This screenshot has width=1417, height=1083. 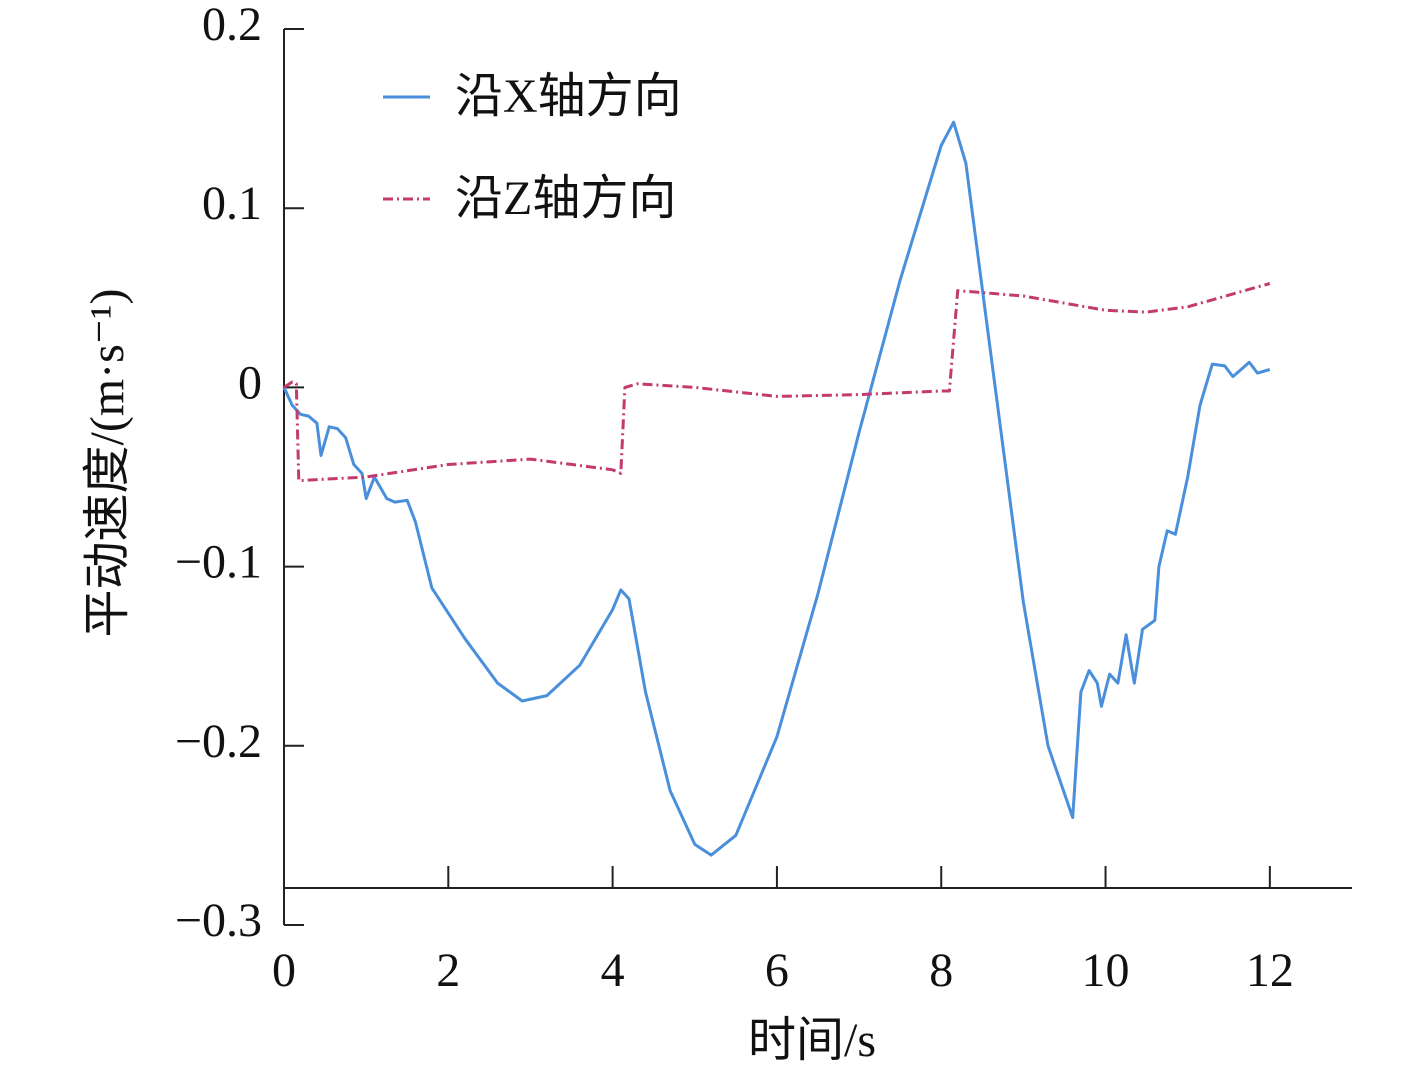 I want to click on legend-label: 沿Z轴方向, so click(x=565, y=198).